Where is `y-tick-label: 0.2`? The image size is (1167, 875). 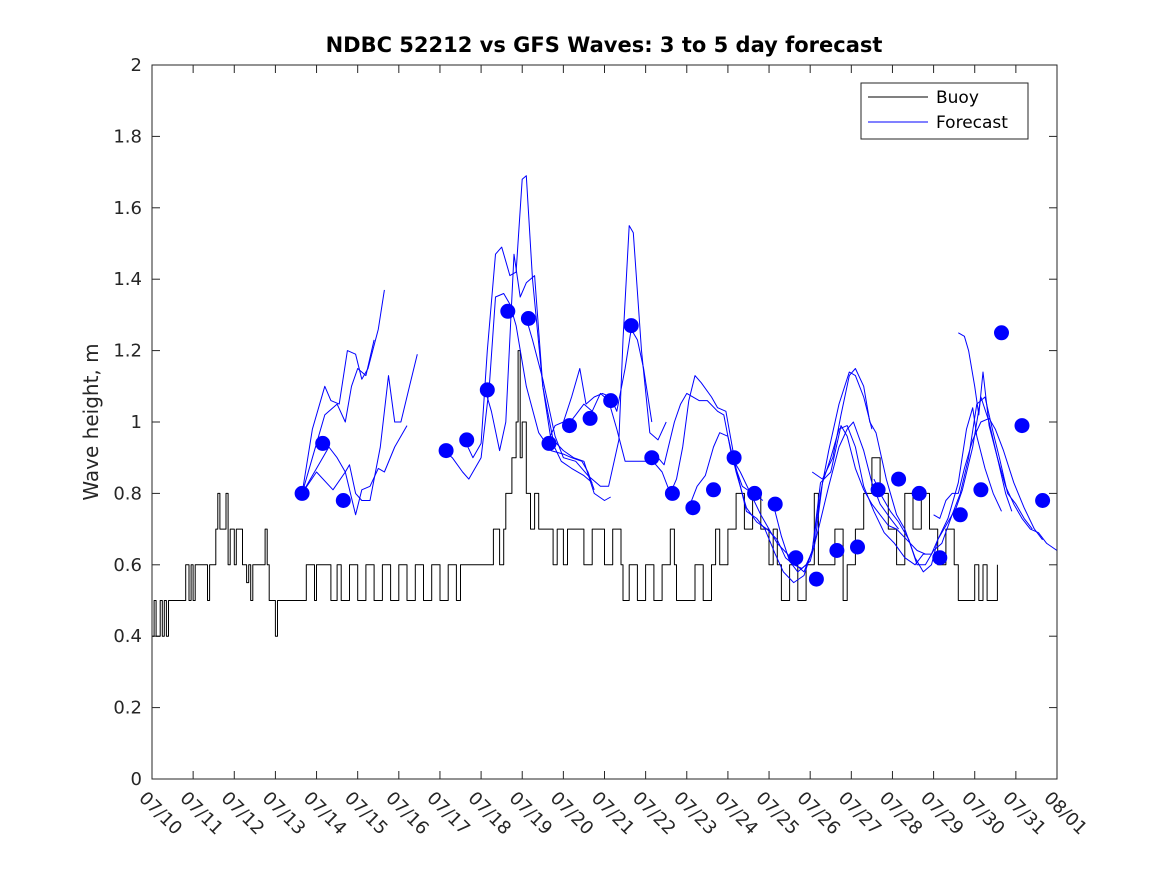
y-tick-label: 0.2 is located at coordinates (127, 708).